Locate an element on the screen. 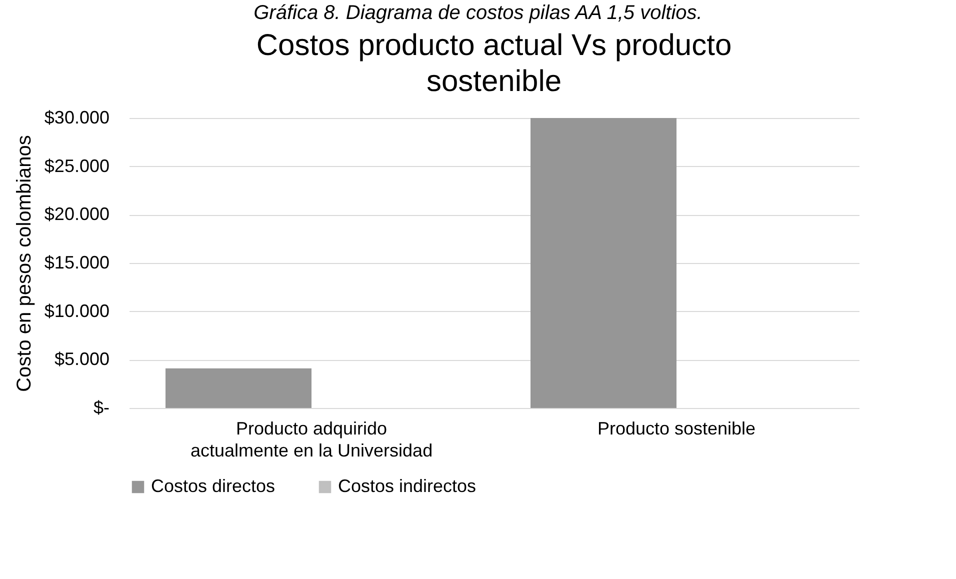 The image size is (956, 579). legend-label: Costos directos is located at coordinates (213, 486).